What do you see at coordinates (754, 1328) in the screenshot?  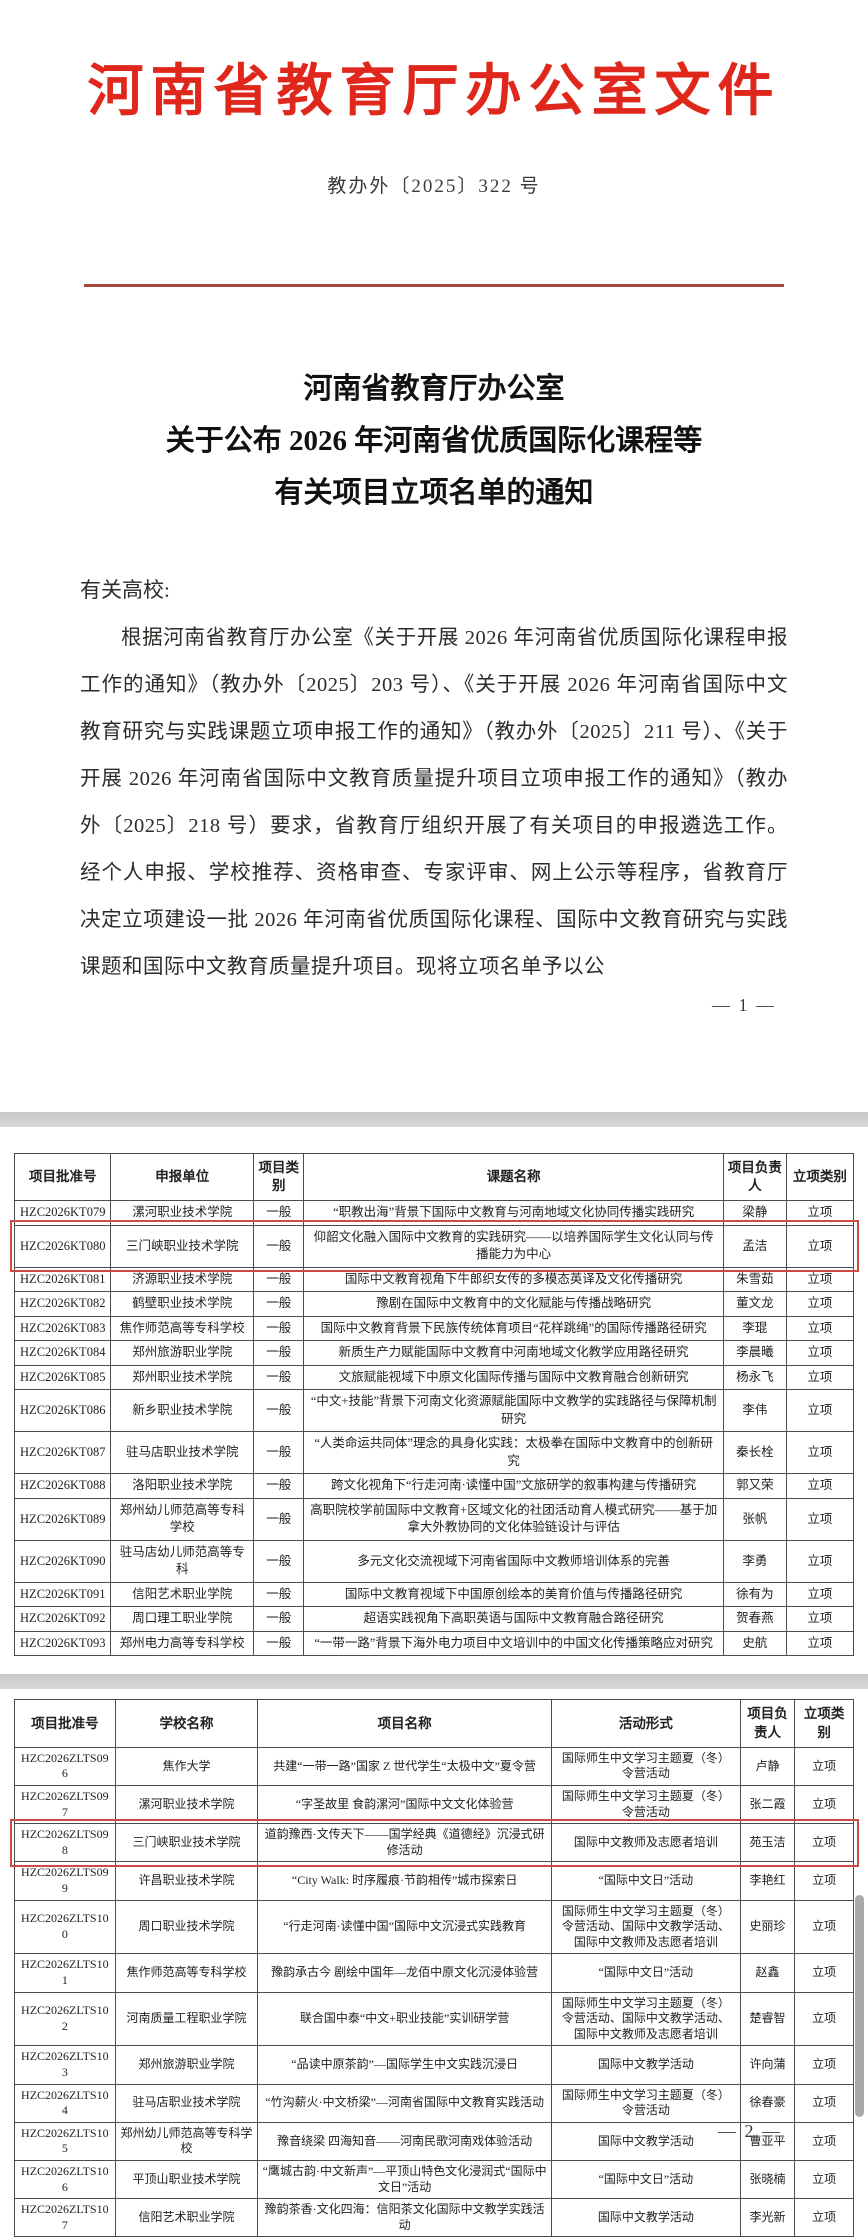 I see `table-cell: 李琨` at bounding box center [754, 1328].